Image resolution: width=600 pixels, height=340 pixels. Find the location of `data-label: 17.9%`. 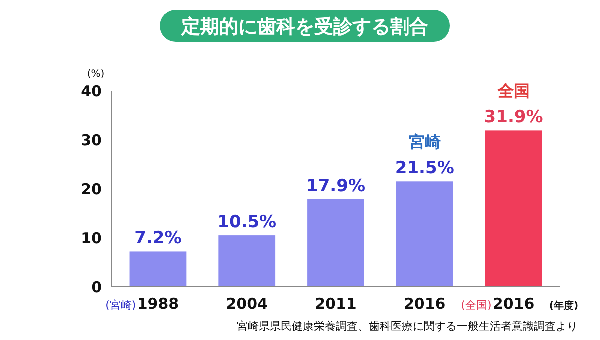

data-label: 17.9% is located at coordinates (336, 186).